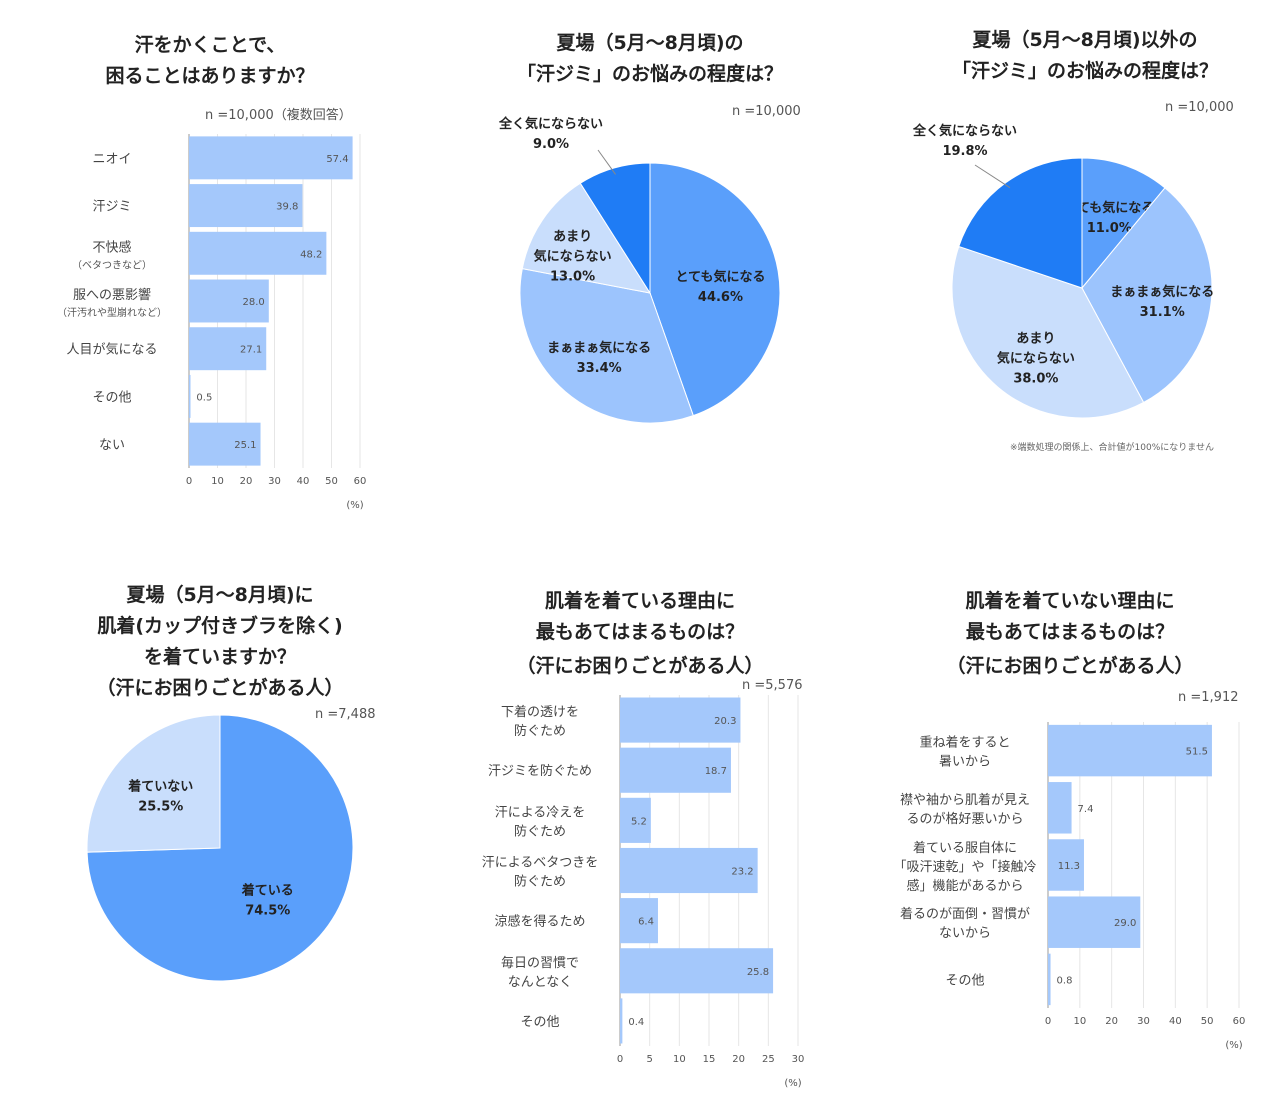 This screenshot has width=1280, height=1104. What do you see at coordinates (111, 159) in the screenshot?
I see `chart1-category-label: ニオイ` at bounding box center [111, 159].